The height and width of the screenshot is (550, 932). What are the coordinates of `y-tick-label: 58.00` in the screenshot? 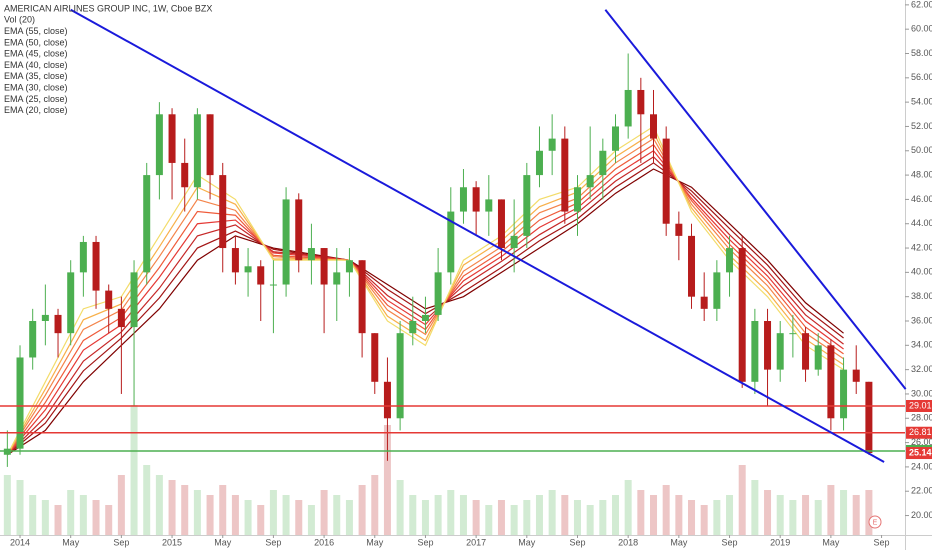 It's located at (921, 53).